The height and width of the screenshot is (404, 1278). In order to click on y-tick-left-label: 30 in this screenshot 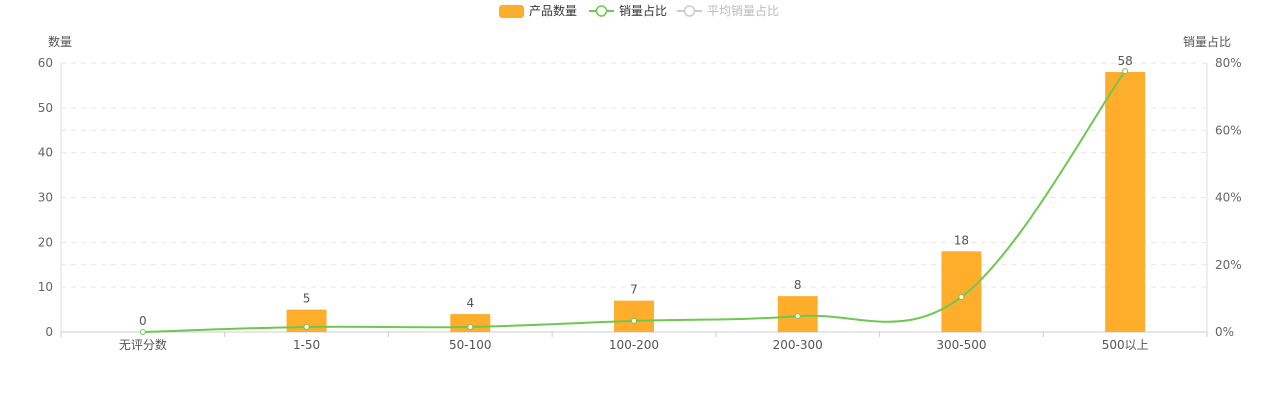, I will do `click(45, 198)`.